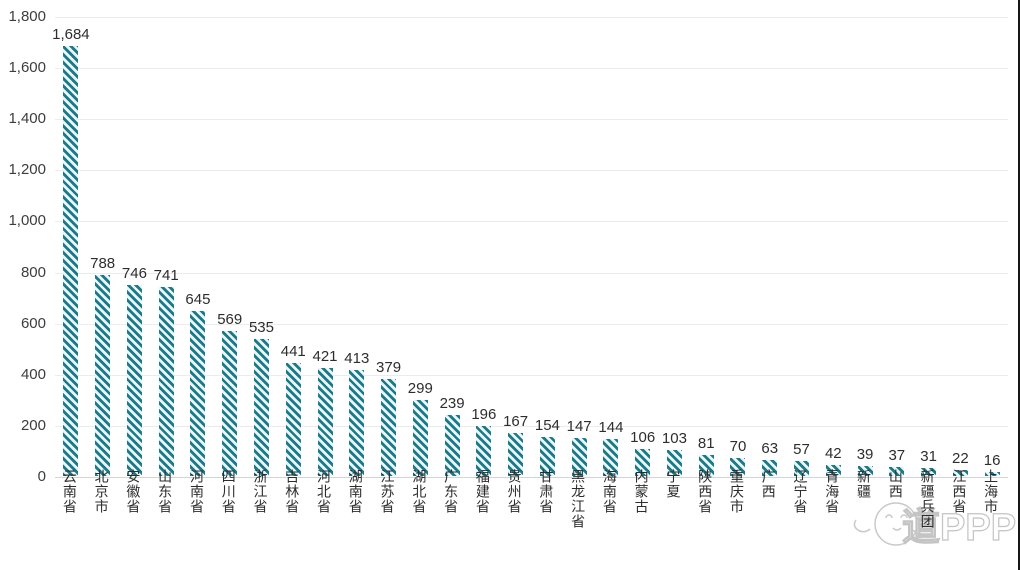 This screenshot has width=1020, height=570. Describe the element at coordinates (641, 491) in the screenshot. I see `x-category-label: 内蒙古` at that location.